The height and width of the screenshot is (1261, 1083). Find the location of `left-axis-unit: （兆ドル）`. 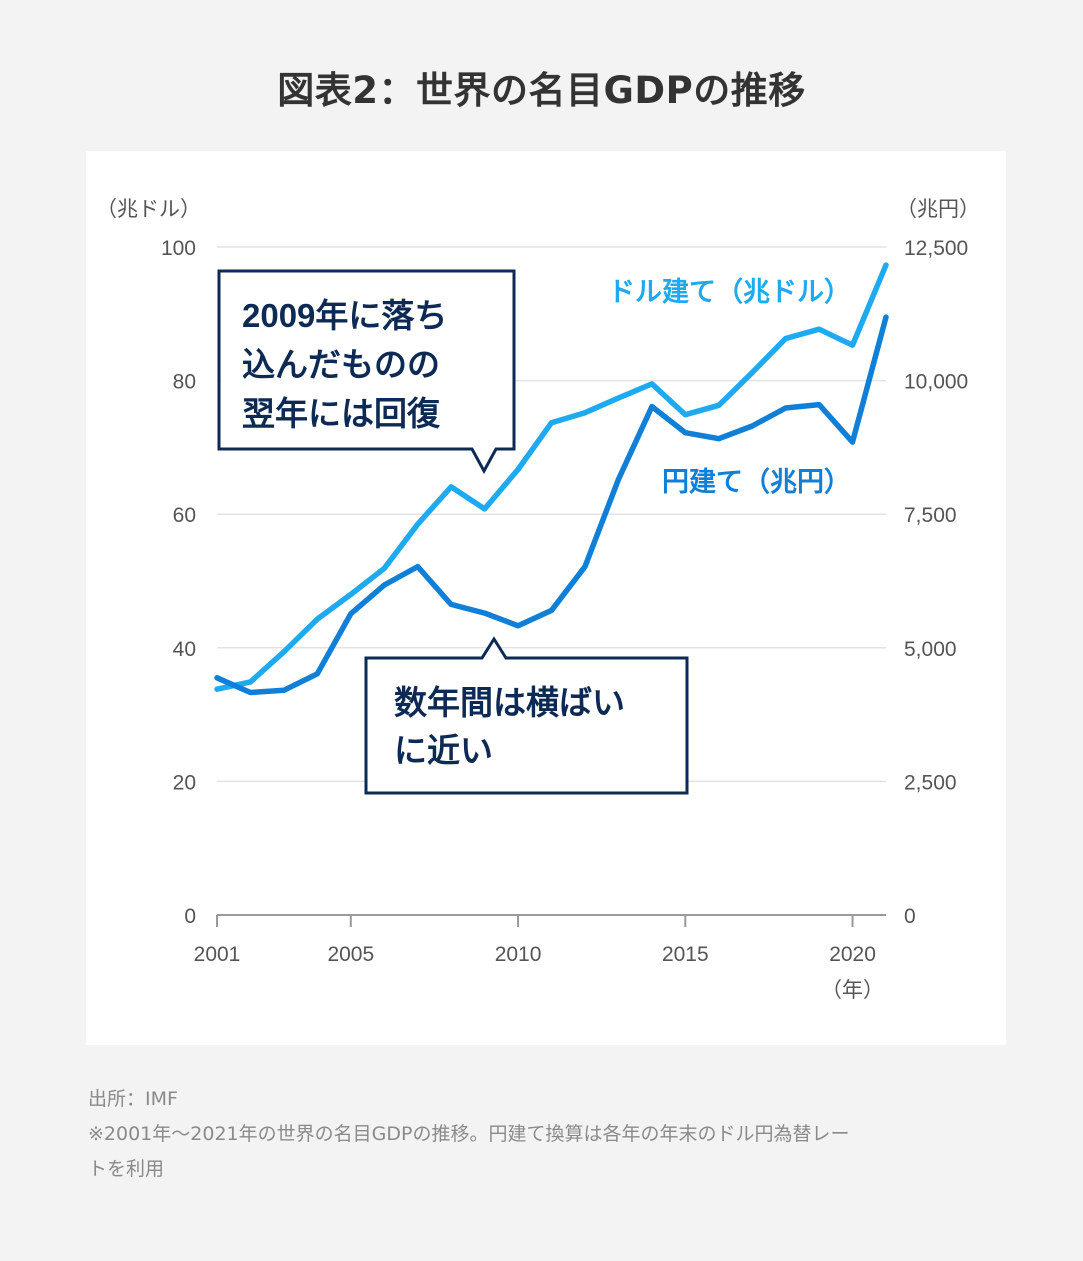

left-axis-unit: （兆ドル） is located at coordinates (148, 209).